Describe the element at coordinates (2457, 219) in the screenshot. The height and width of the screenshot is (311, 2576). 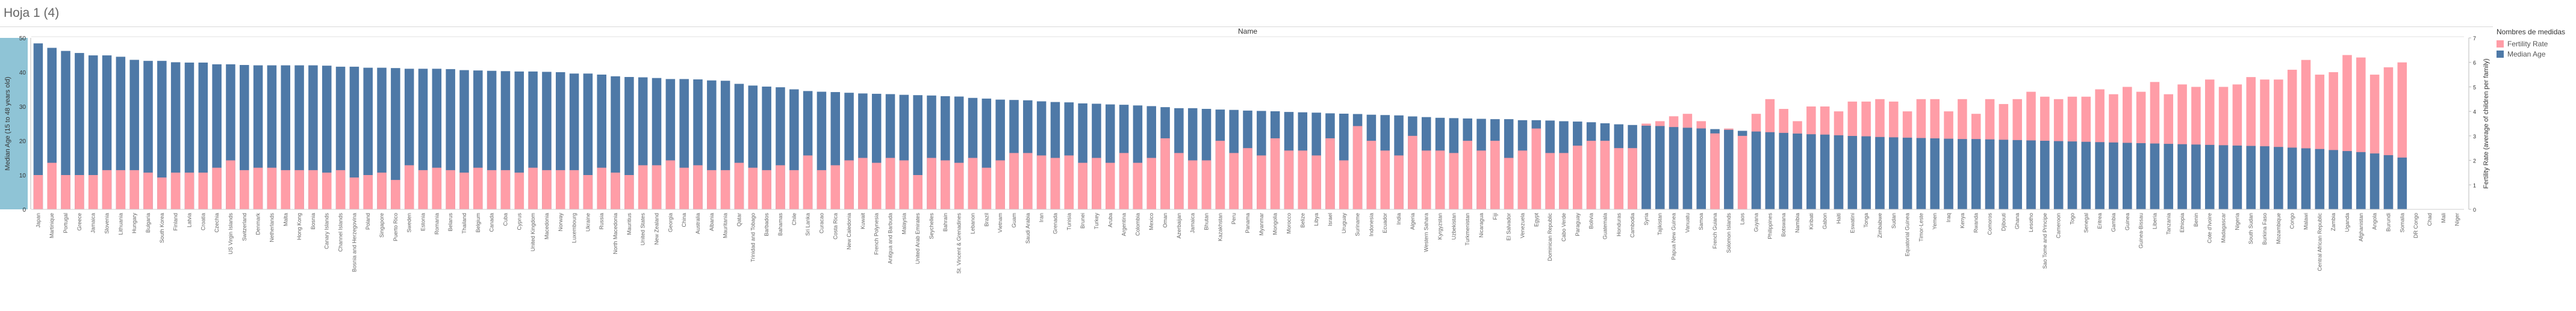
I see `category-label: Niger` at that location.